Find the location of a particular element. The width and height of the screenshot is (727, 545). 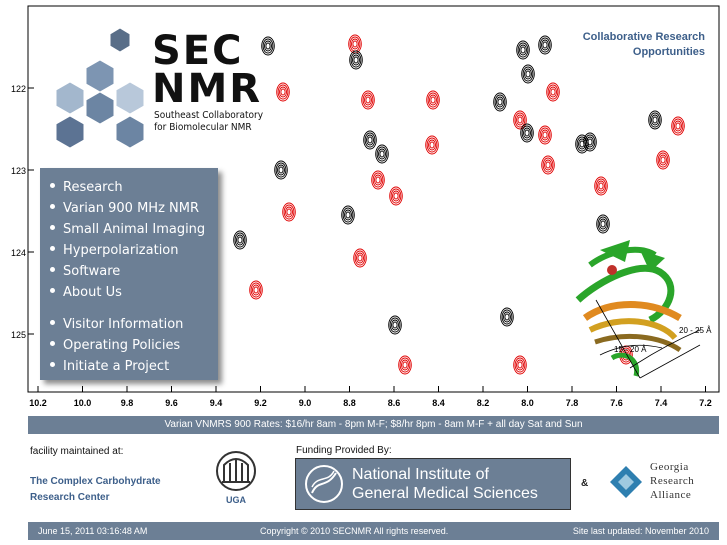

ccrc-link: The Complex Carbohydrate Research Center is located at coordinates (95, 490).